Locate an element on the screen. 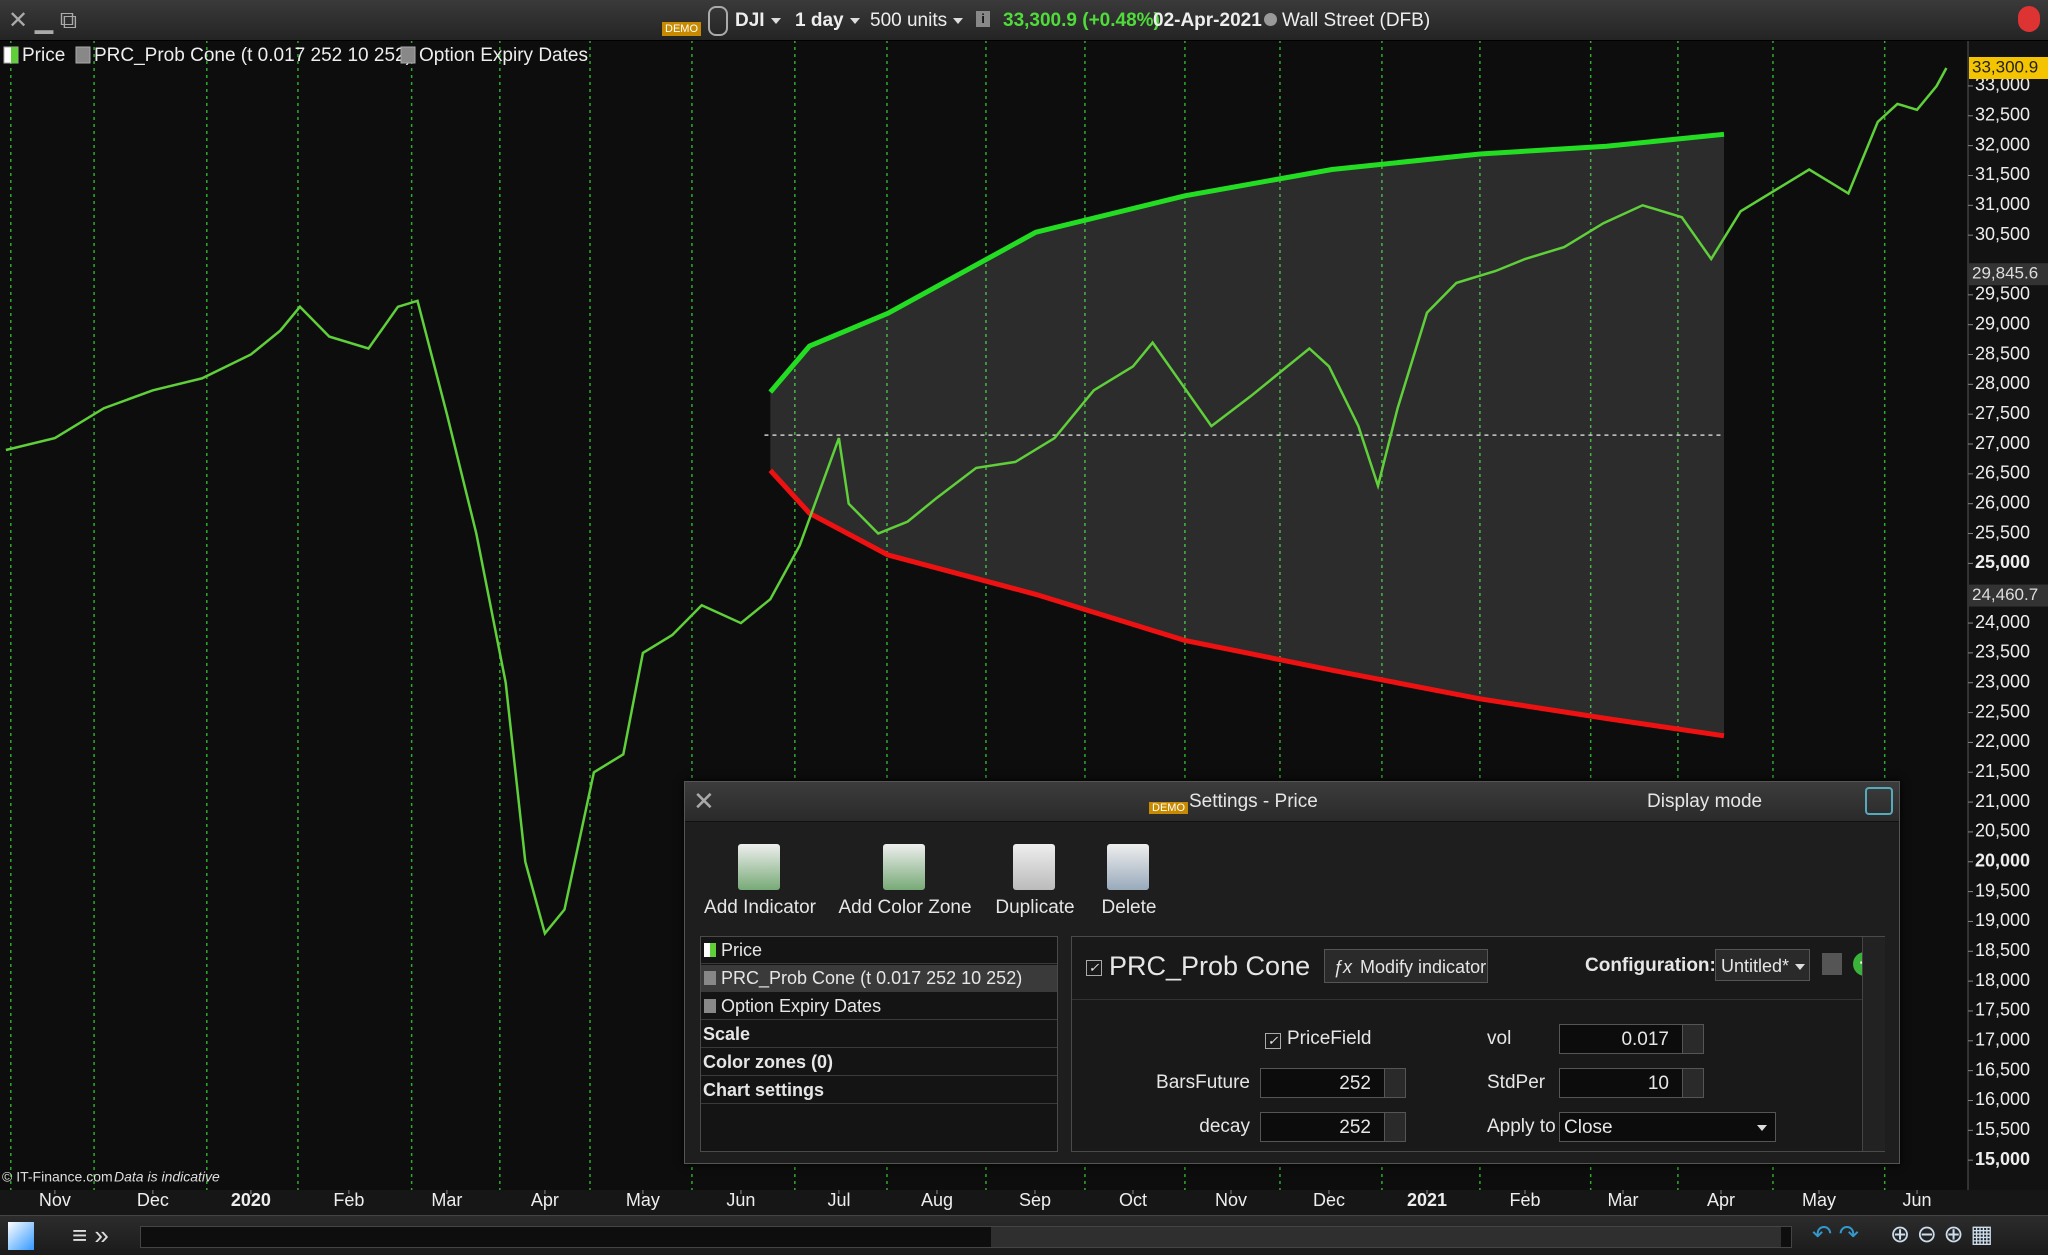 The height and width of the screenshot is (1255, 2048). y-tick-label: 19,000 is located at coordinates (2002, 920).